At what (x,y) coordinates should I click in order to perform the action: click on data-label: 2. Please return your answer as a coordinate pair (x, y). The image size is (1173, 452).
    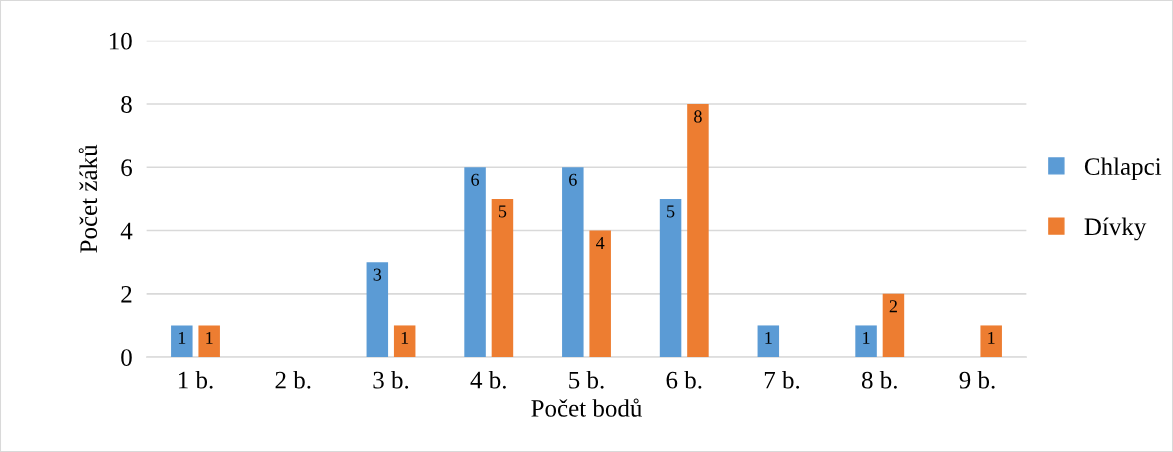
    Looking at the image, I should click on (893, 306).